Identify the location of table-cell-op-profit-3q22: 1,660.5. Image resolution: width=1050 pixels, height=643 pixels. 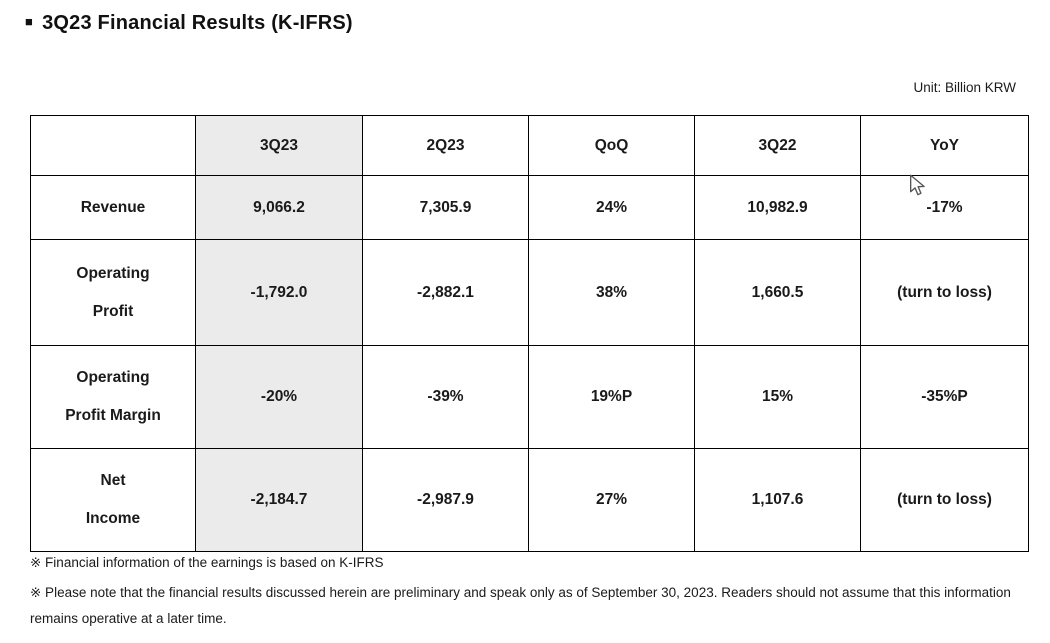
(777, 292).